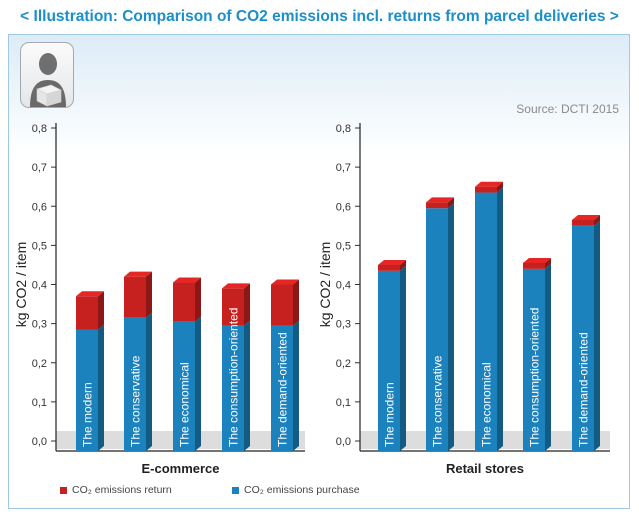  I want to click on person-with-parcel-icon, so click(47, 75).